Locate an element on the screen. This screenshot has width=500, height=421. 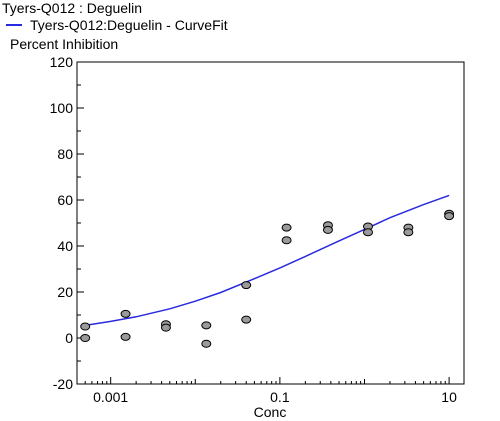
chart-title: Tyers-Q012 : Deguelin is located at coordinates (72, 8).